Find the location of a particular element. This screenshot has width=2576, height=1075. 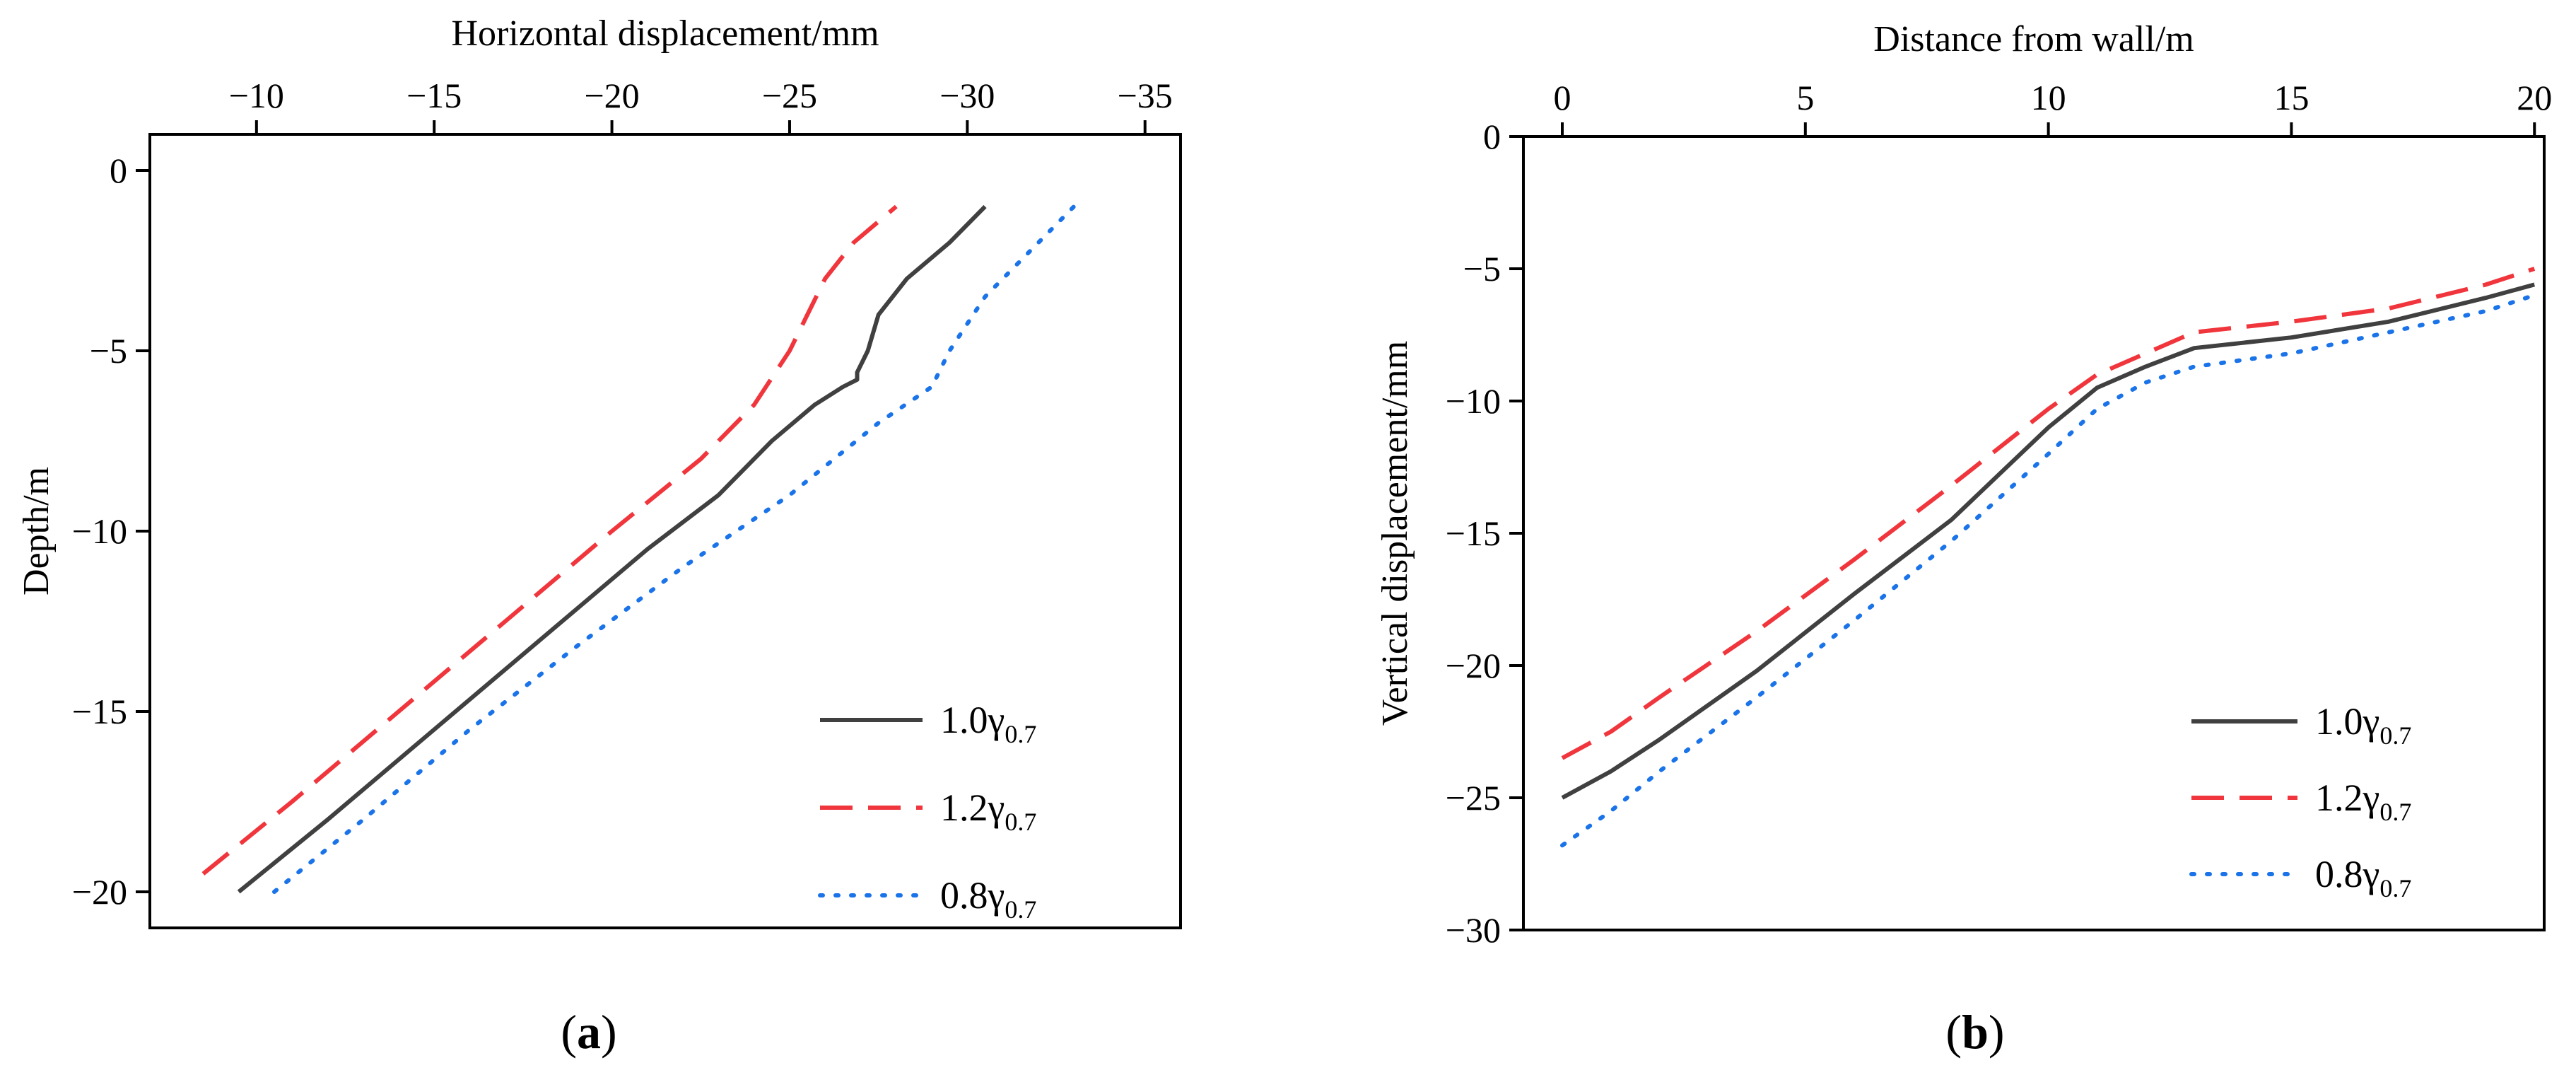

x-tick-label: 0 is located at coordinates (1563, 97).